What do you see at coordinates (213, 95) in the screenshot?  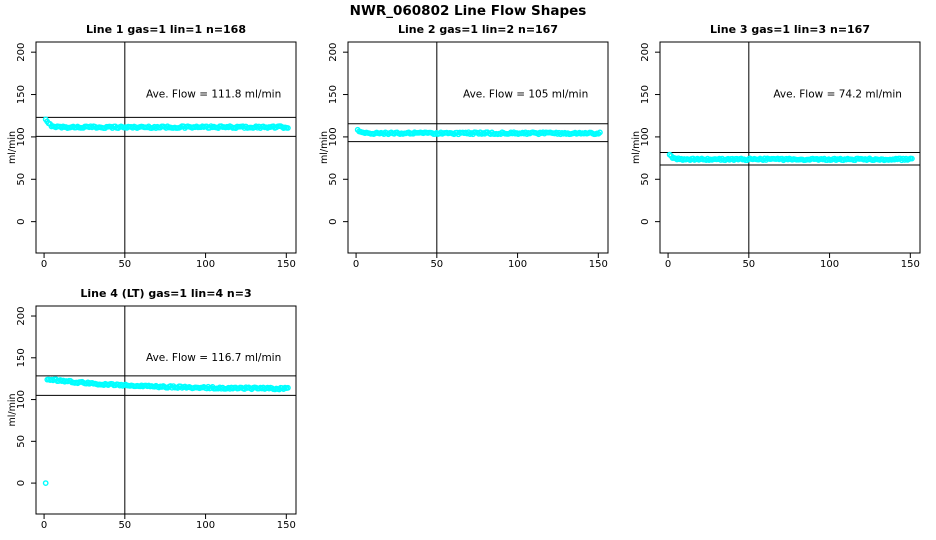 I see `flow-annotation: Ave. Flow = 111.8 ml/min` at bounding box center [213, 95].